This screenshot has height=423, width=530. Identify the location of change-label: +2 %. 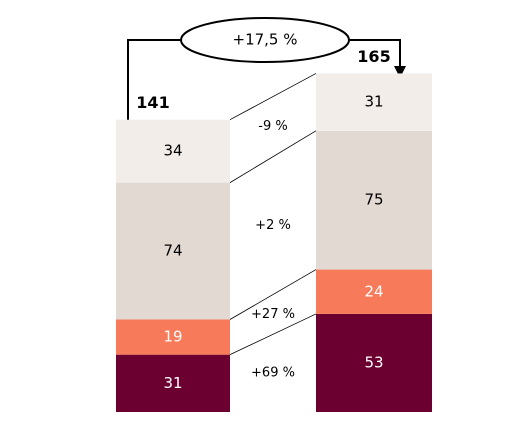
(273, 225).